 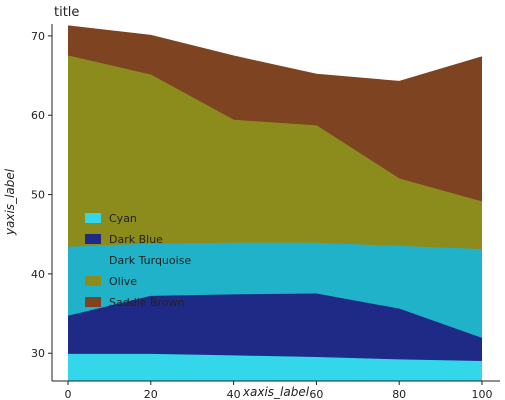 What do you see at coordinates (136, 239) in the screenshot?
I see `legend-label-dark-blue: Dark Blue` at bounding box center [136, 239].